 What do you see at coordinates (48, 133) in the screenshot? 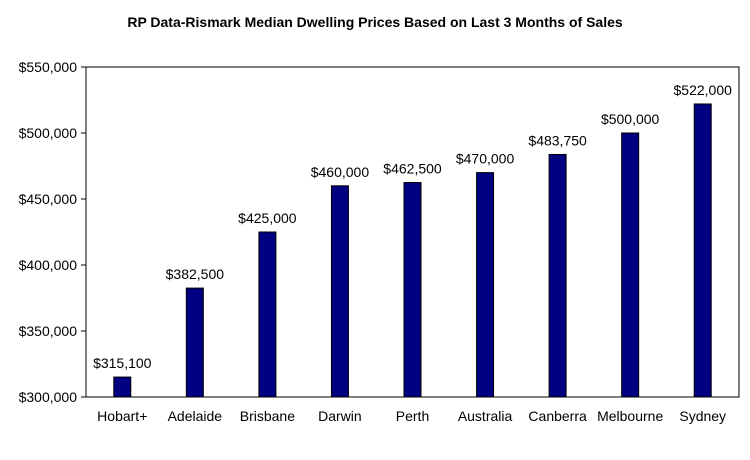
I see `y-tick-label: $500,000` at bounding box center [48, 133].